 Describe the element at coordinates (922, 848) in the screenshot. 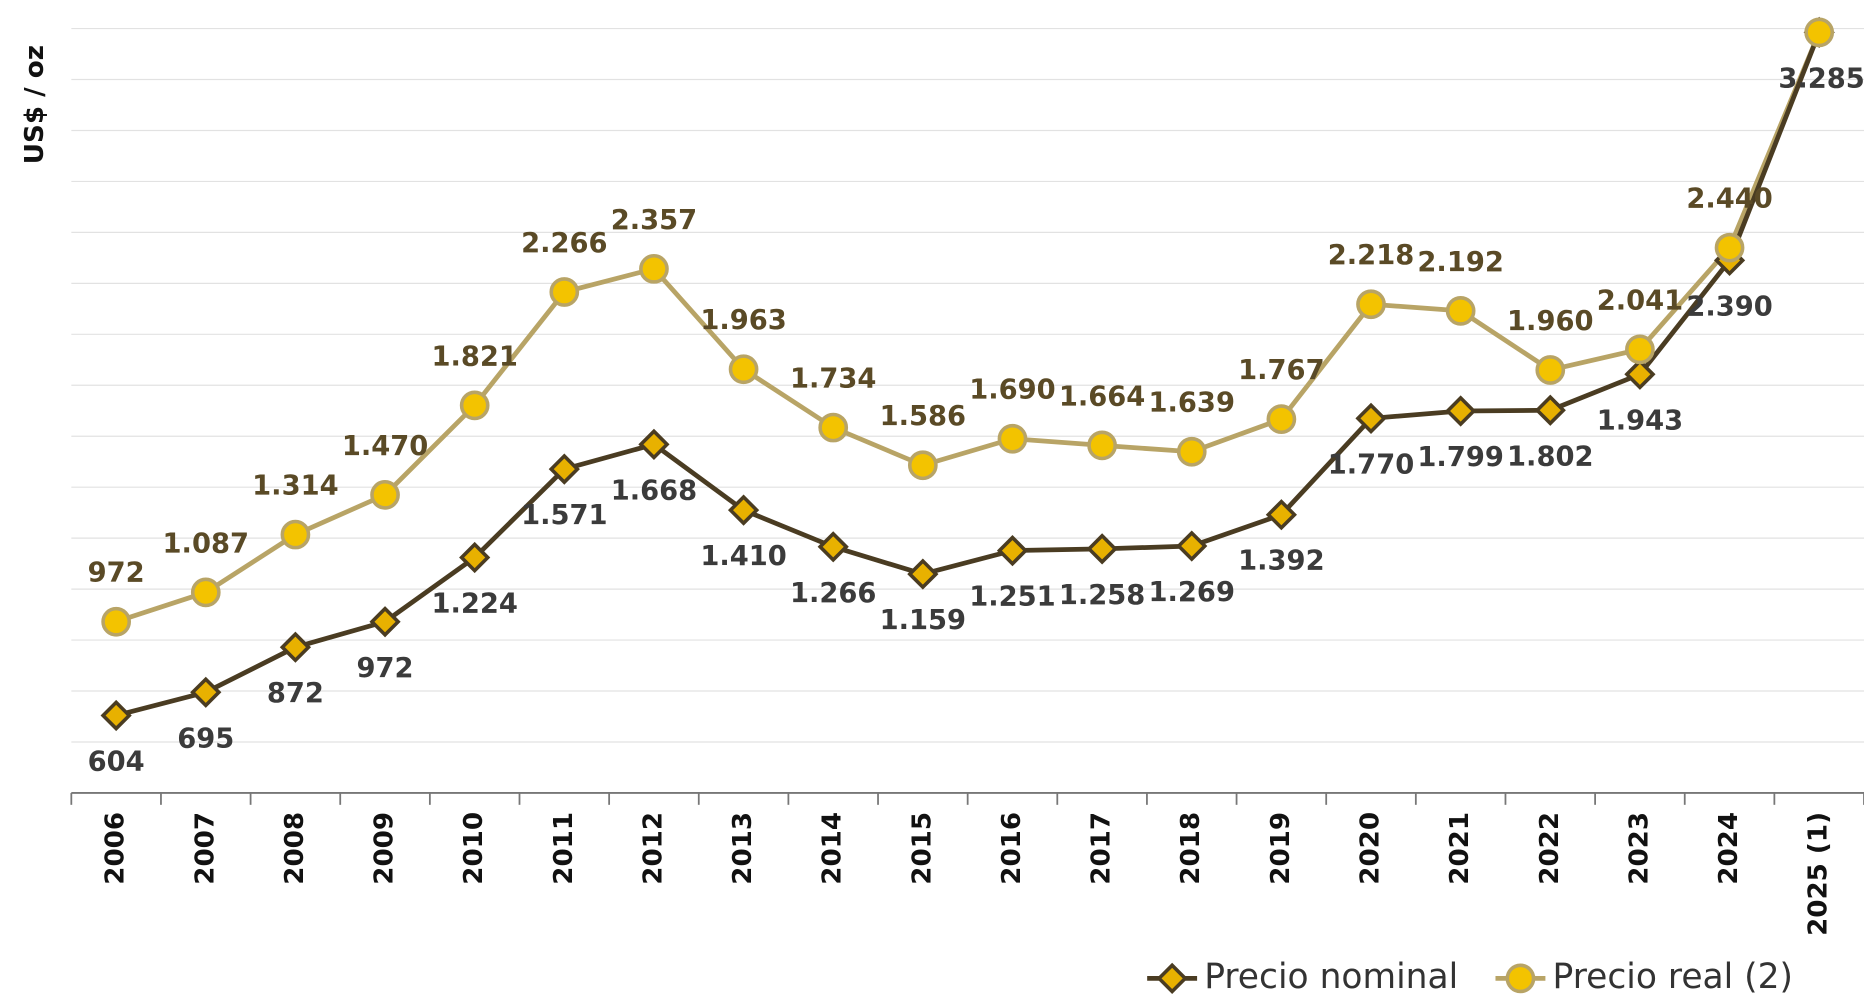

I see `x-tick-label: 2015` at that location.